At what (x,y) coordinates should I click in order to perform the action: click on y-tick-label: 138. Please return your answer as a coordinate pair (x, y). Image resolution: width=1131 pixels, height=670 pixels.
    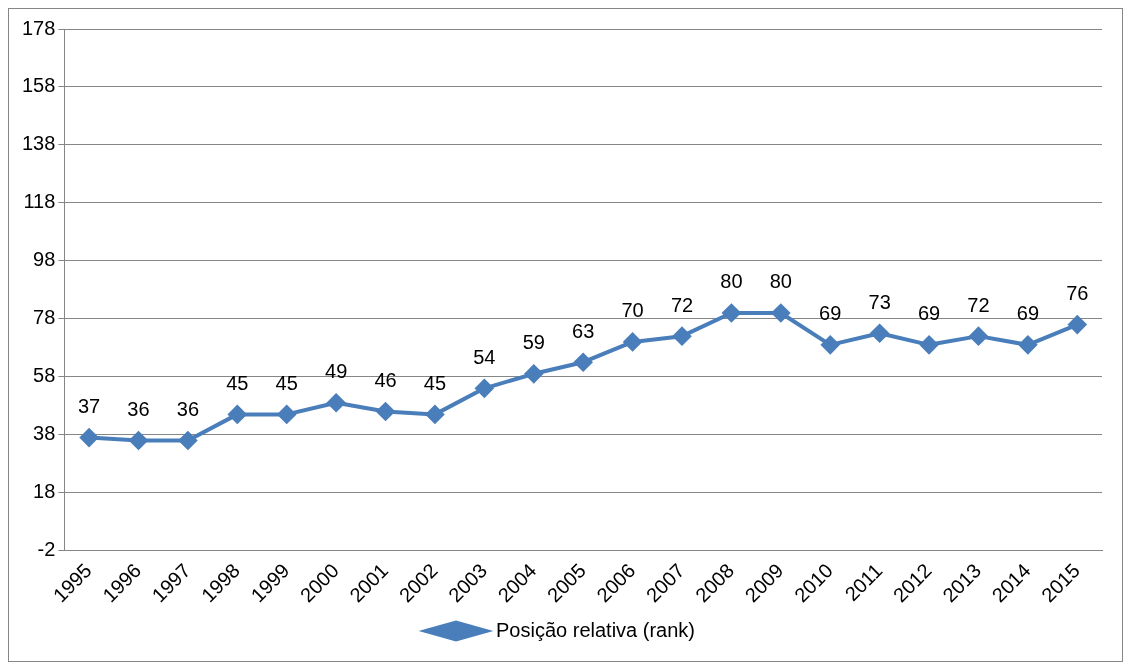
    Looking at the image, I should click on (38, 143).